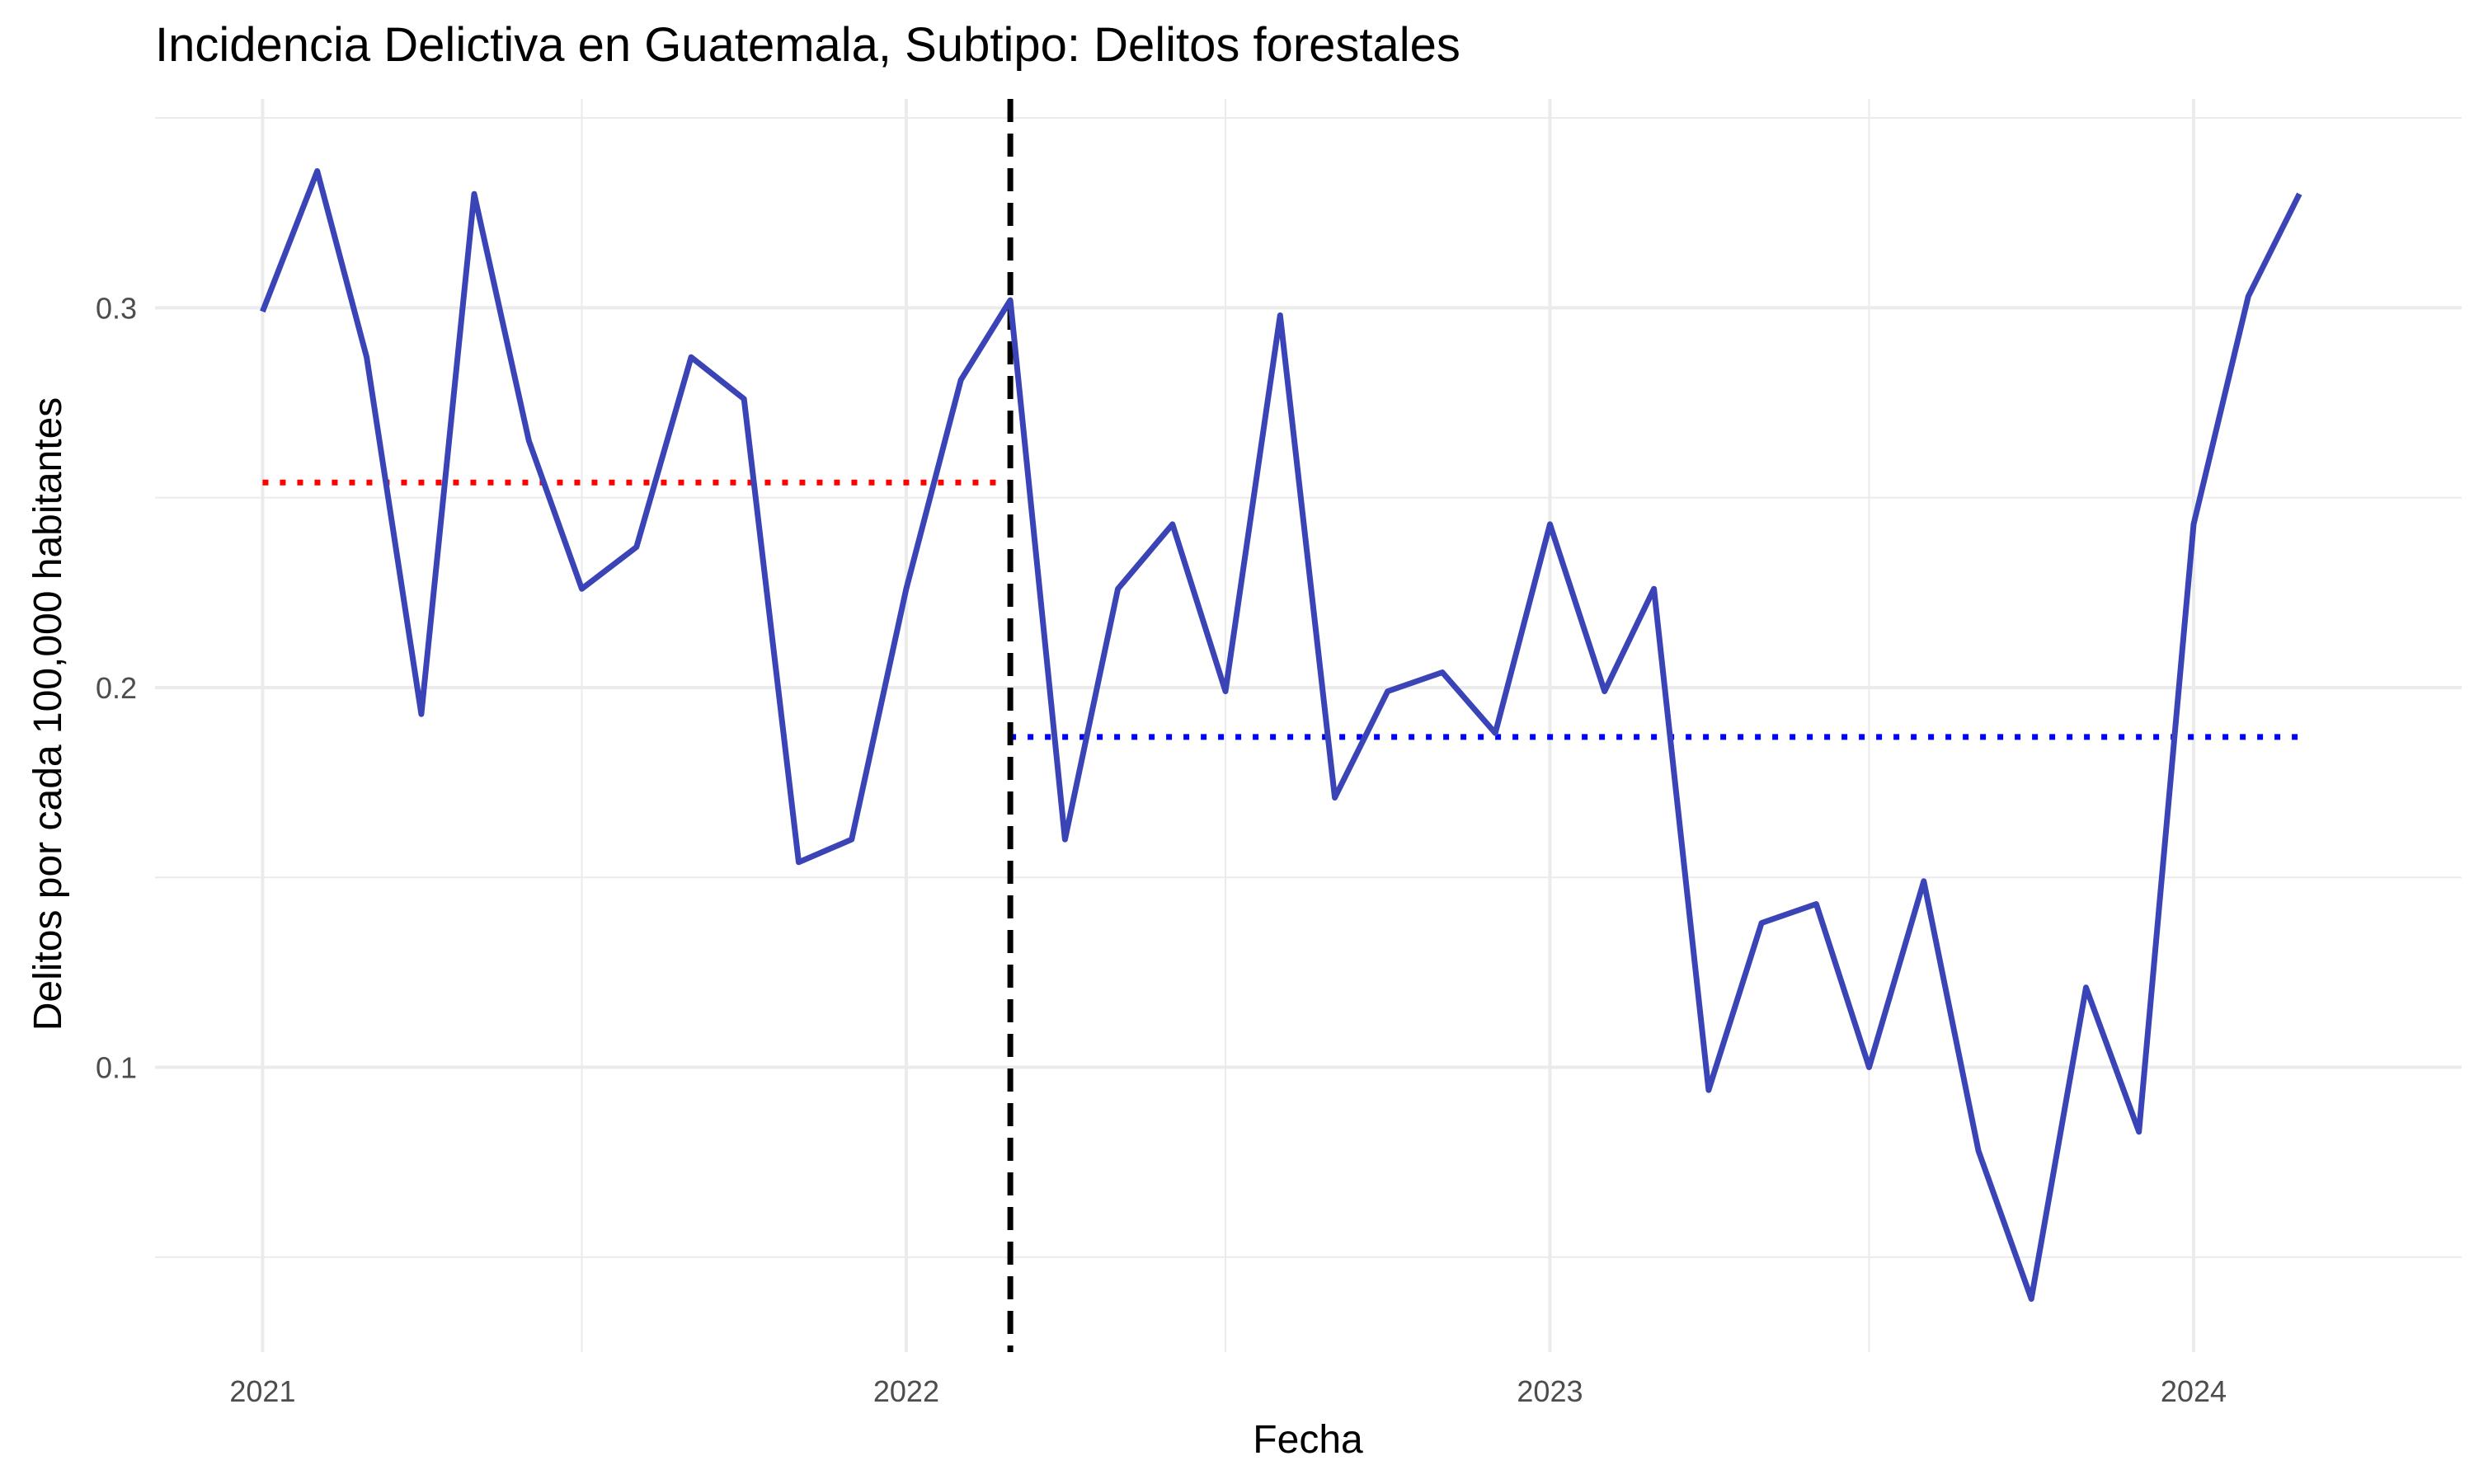  What do you see at coordinates (1228, 1391) in the screenshot?
I see `x-axis-ticks: 2021 2022 2023 2024` at bounding box center [1228, 1391].